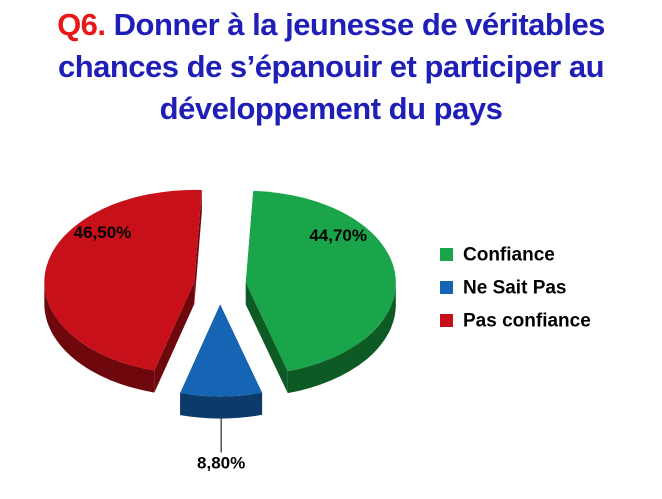 This screenshot has width=662, height=499. What do you see at coordinates (338, 235) in the screenshot?
I see `data-label-confiance: 44,70%` at bounding box center [338, 235].